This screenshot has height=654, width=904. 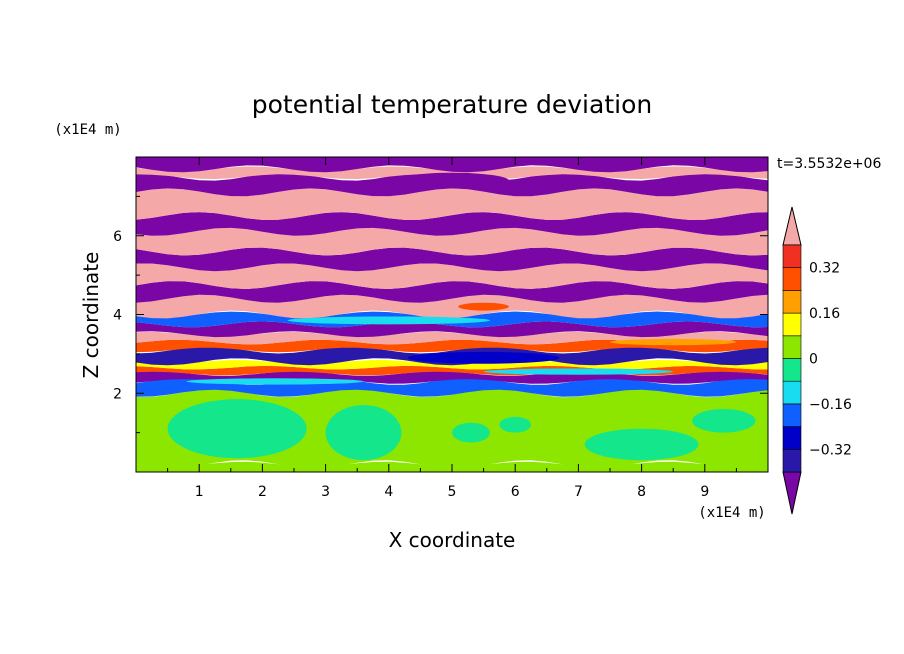 I want to click on x-tick-label: 1, so click(x=199, y=492).